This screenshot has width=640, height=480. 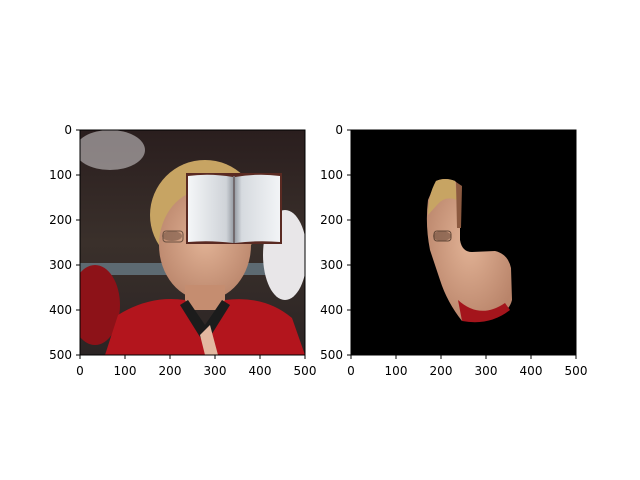 I want to click on right-y-axis: 0 100 200 300 400 500, so click(x=335, y=242).